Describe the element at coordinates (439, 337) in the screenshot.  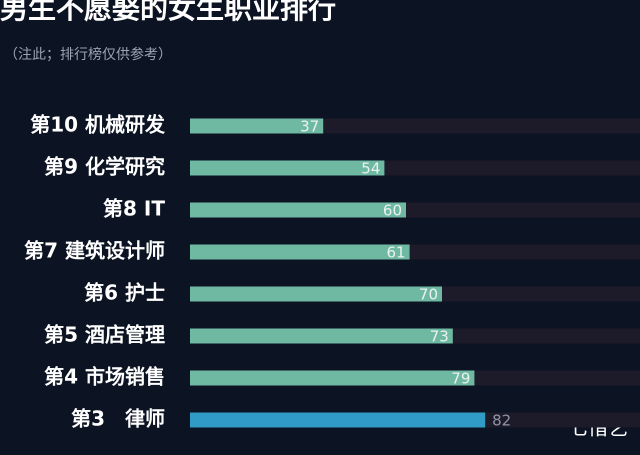
I see `value-label: 73` at that location.